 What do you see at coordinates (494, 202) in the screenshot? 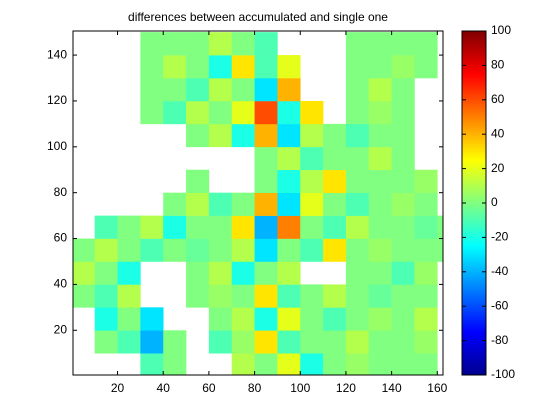
I see `colorbar-tick-label: 0` at bounding box center [494, 202].